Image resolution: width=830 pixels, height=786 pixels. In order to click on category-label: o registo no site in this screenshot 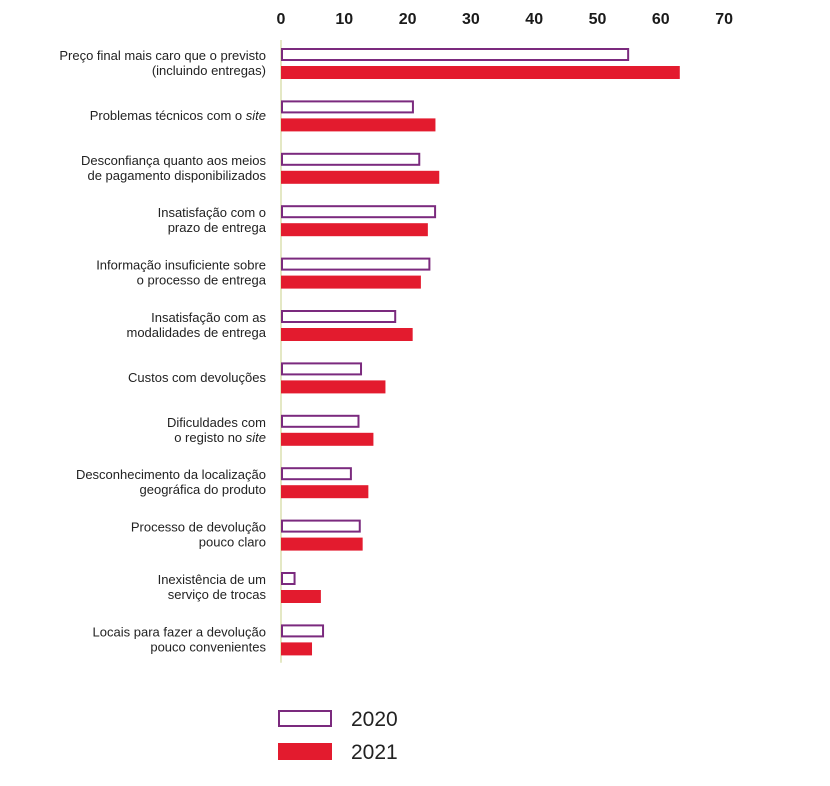, I will do `click(220, 437)`.